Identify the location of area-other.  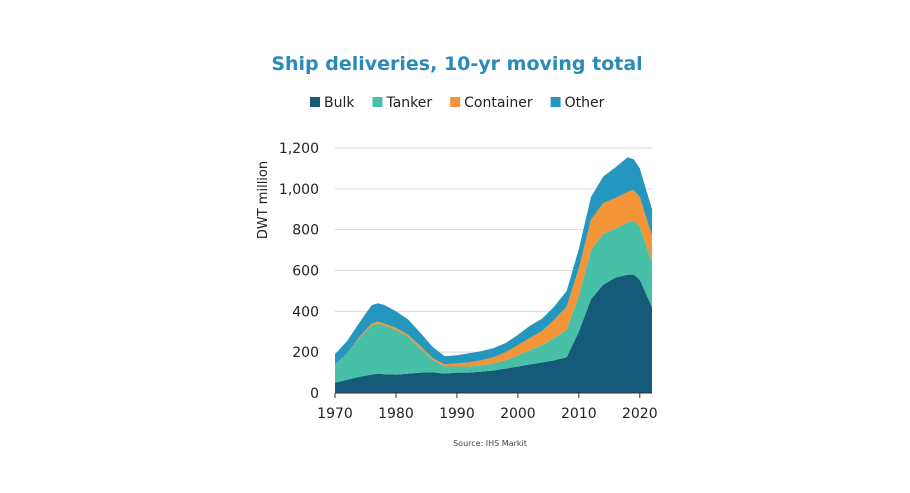
(493, 261).